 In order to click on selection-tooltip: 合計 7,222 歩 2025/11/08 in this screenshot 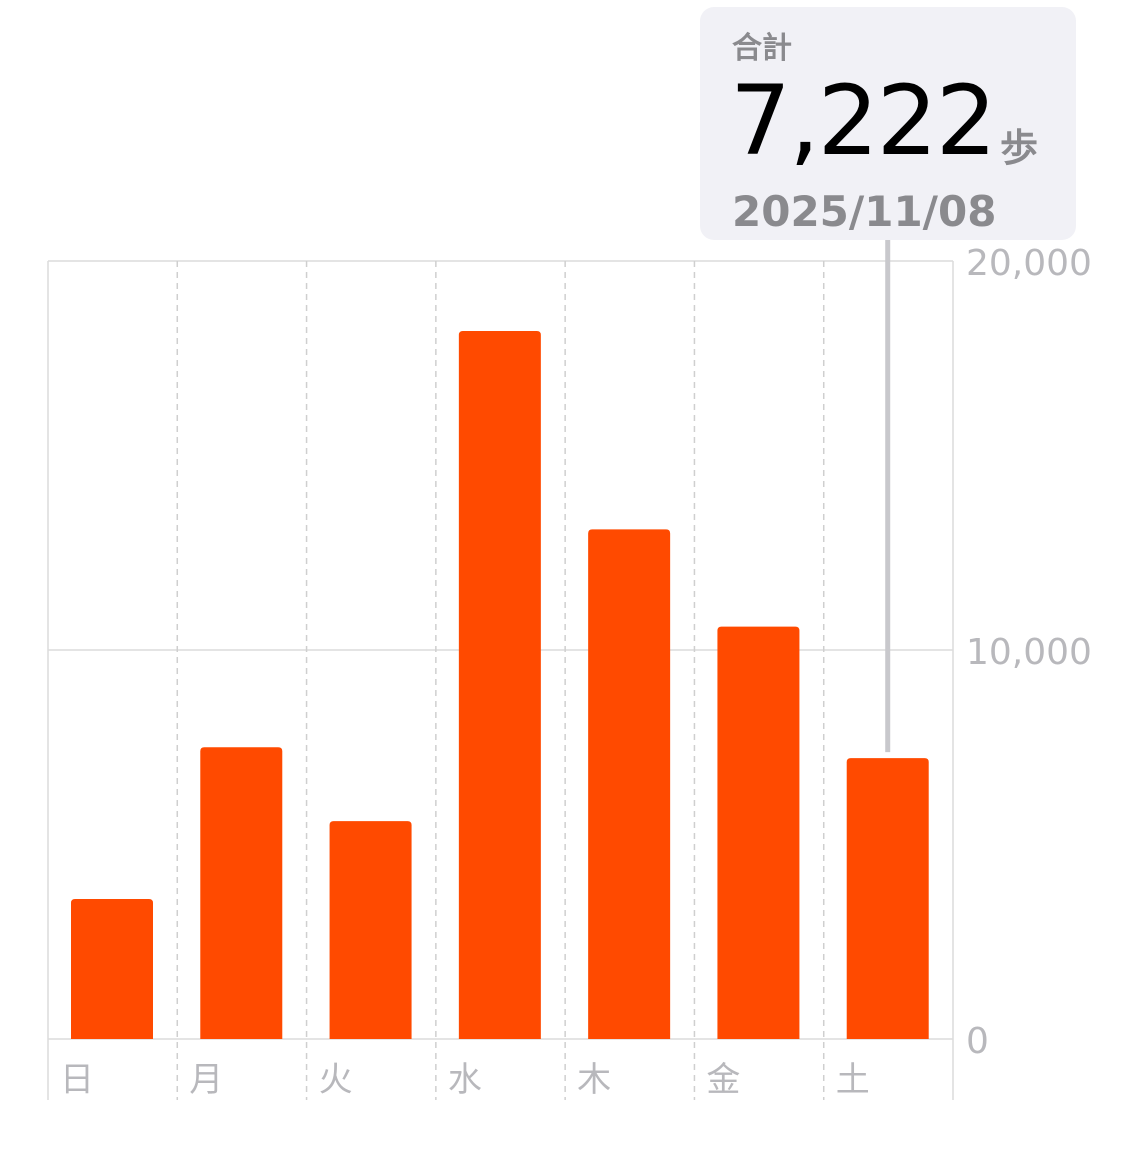, I will do `click(888, 123)`.